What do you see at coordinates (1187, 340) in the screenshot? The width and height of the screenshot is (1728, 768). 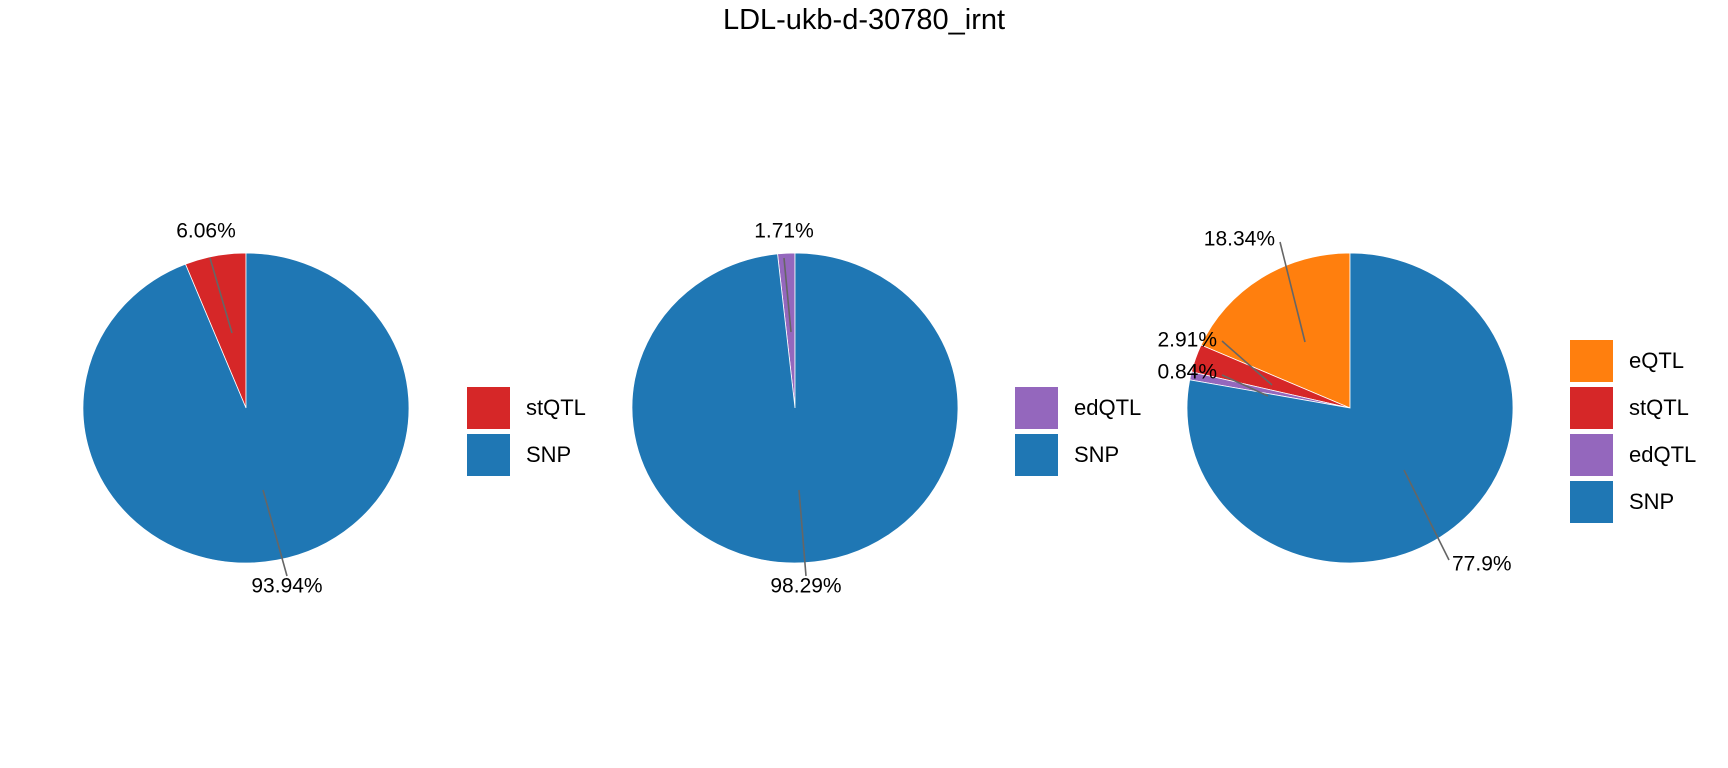 I see `slice-label-stqtl: 2.91%` at bounding box center [1187, 340].